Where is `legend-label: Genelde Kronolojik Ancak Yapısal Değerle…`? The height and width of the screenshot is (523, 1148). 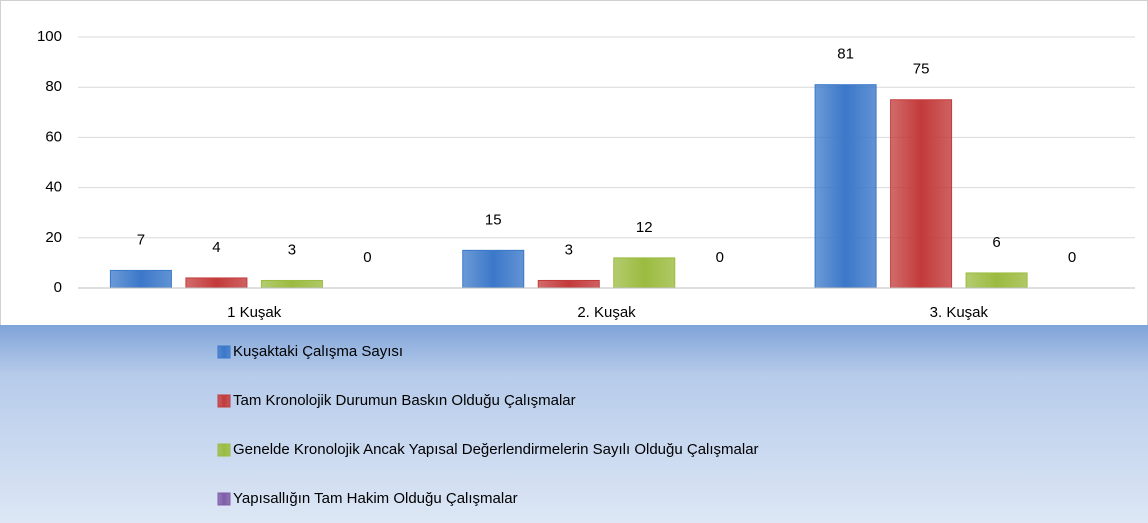
legend-label: Genelde Kronolojik Ancak Yapısal Değerle… is located at coordinates (496, 449).